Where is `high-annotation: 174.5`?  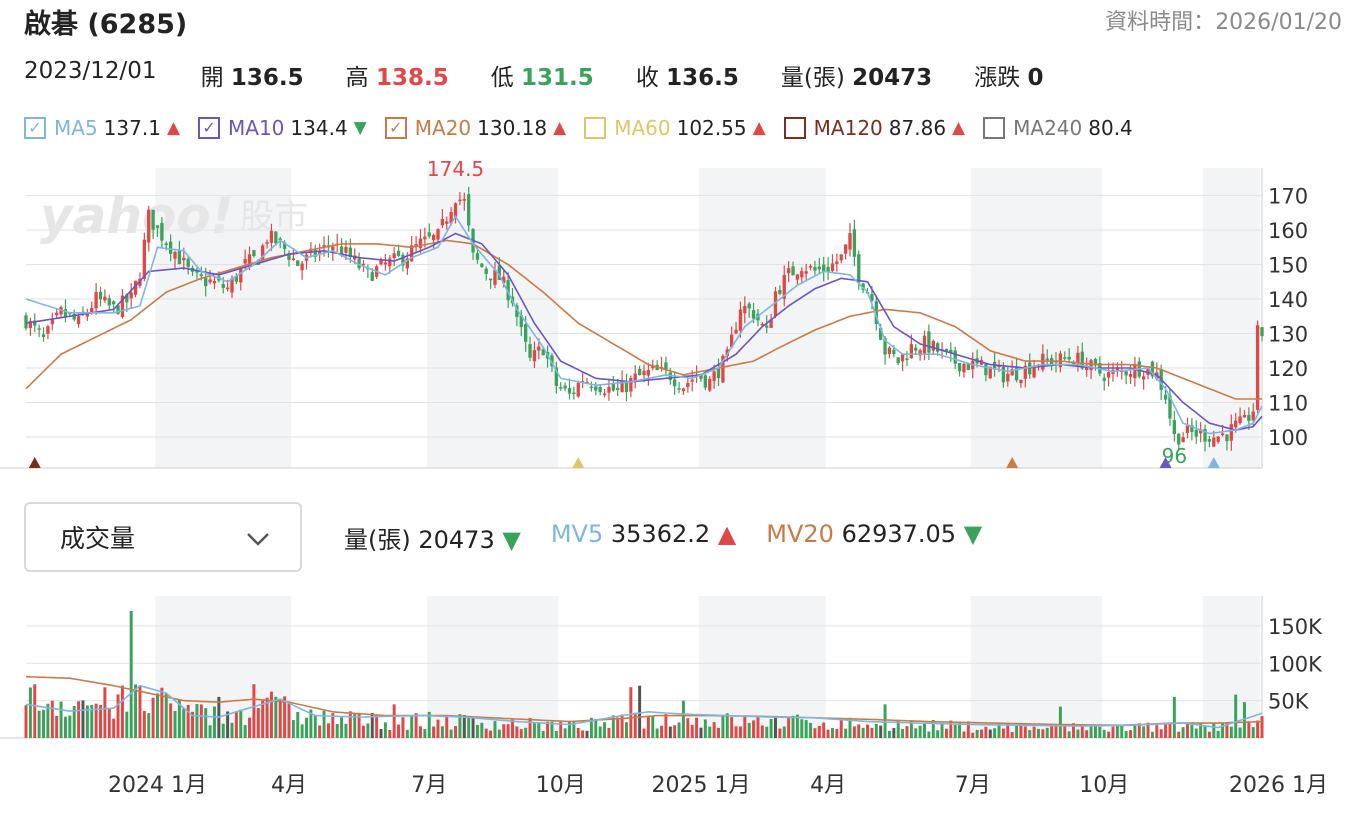
high-annotation: 174.5 is located at coordinates (455, 170).